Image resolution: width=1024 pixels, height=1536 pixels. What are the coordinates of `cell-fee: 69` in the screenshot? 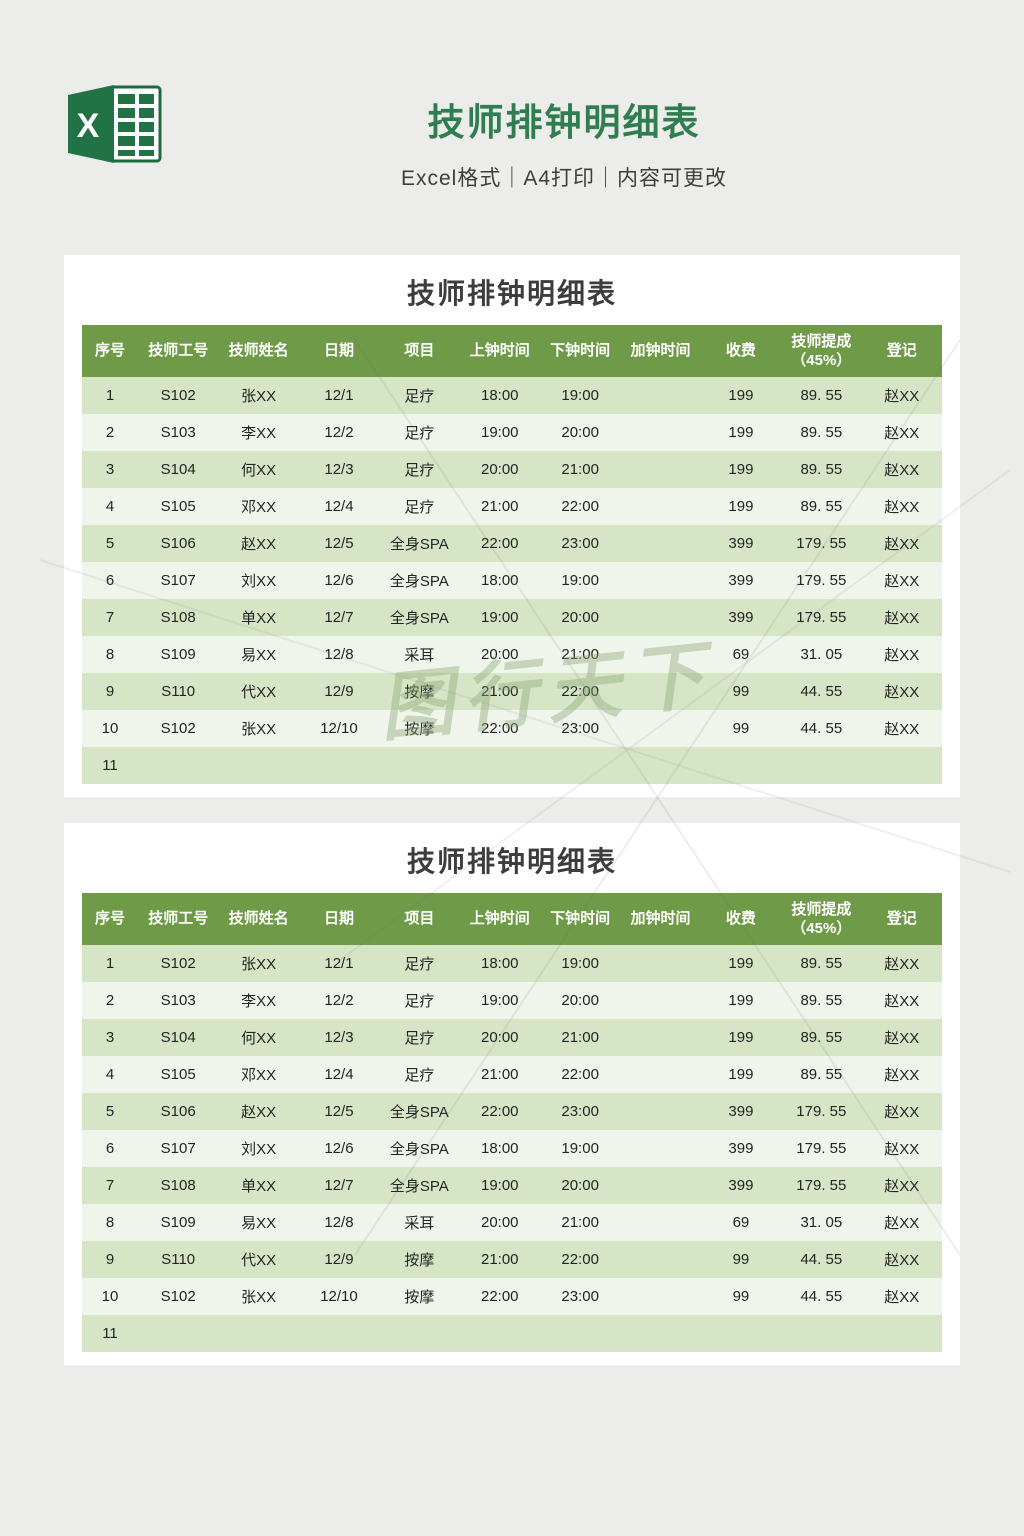 It's located at (741, 1222).